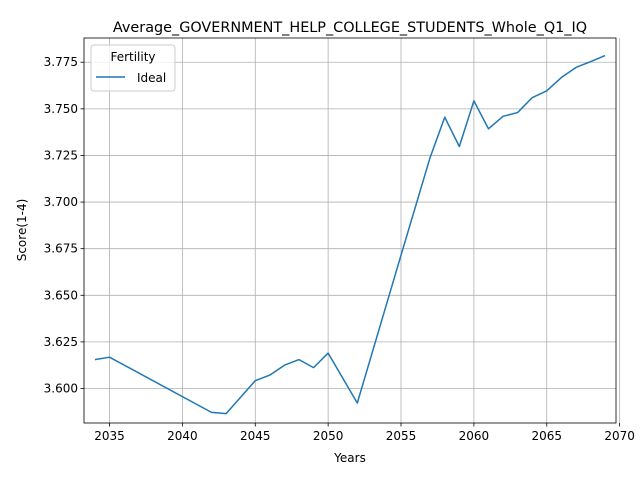 The image size is (640, 480). What do you see at coordinates (22, 230) in the screenshot?
I see `y-axis-label: Score(1-4)` at bounding box center [22, 230].